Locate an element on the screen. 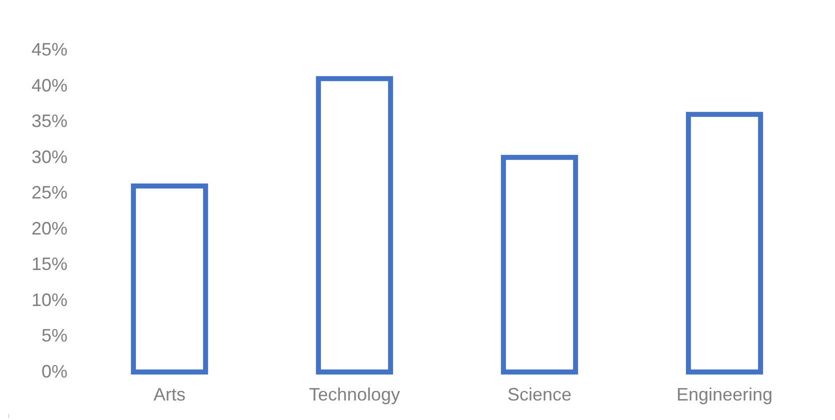  y-tick-label: 45% is located at coordinates (49, 50).